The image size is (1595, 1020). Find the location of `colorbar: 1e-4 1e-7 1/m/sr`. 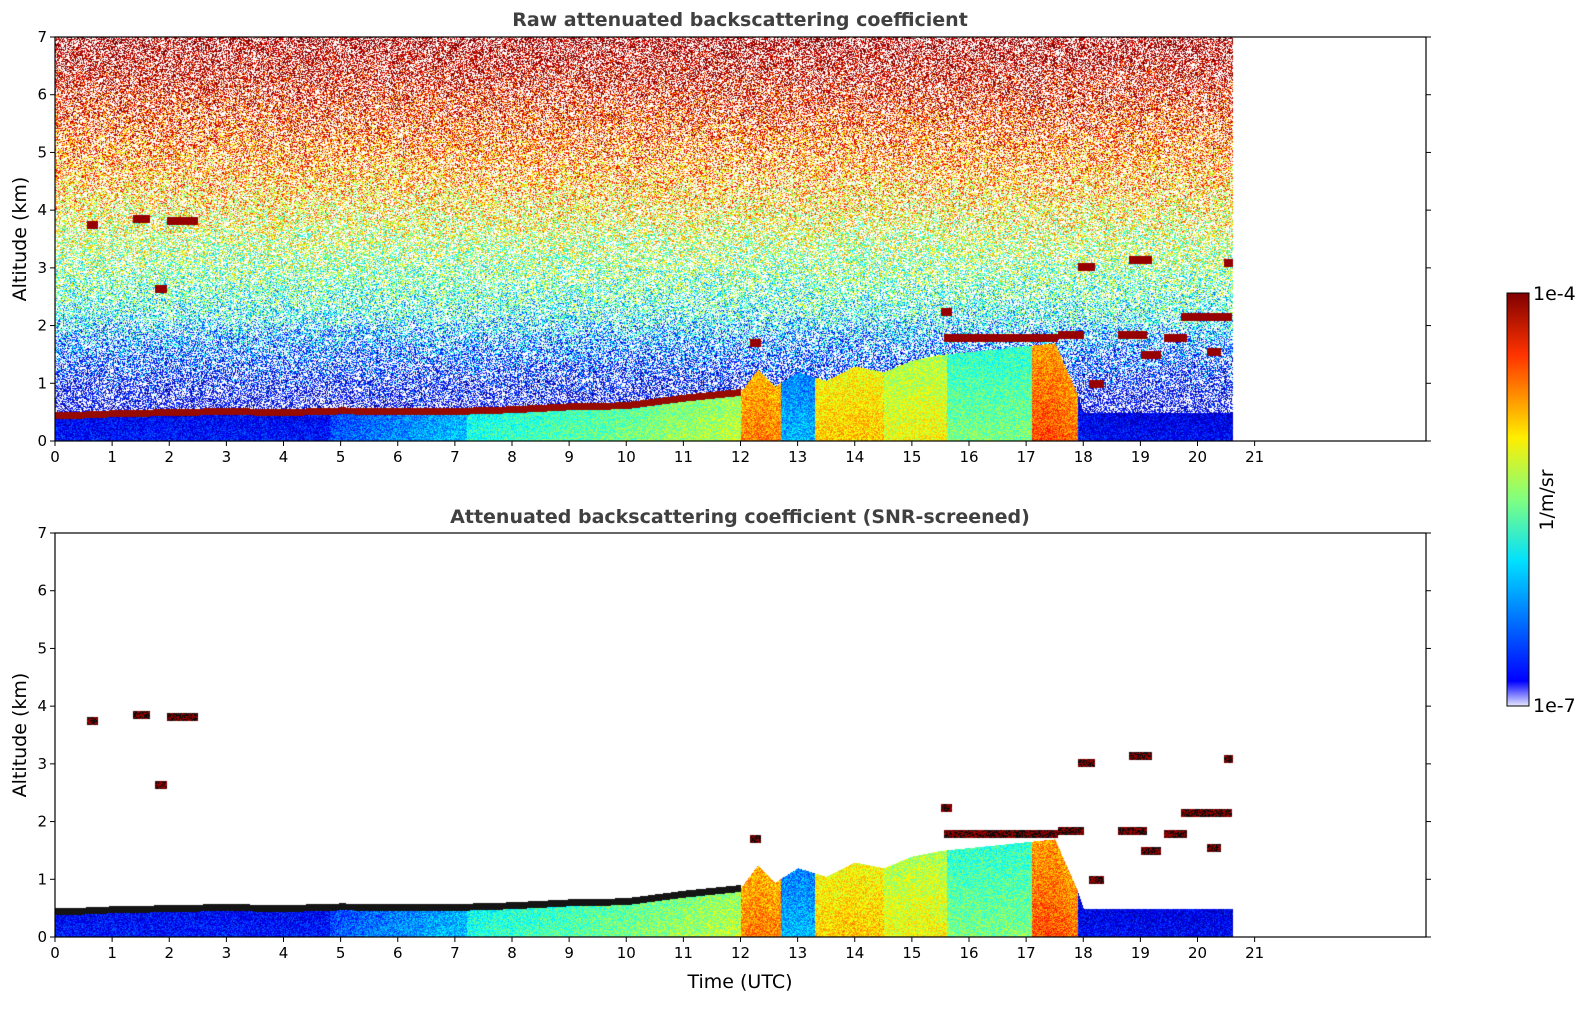

colorbar: 1e-4 1e-7 1/m/sr is located at coordinates (1541, 500).